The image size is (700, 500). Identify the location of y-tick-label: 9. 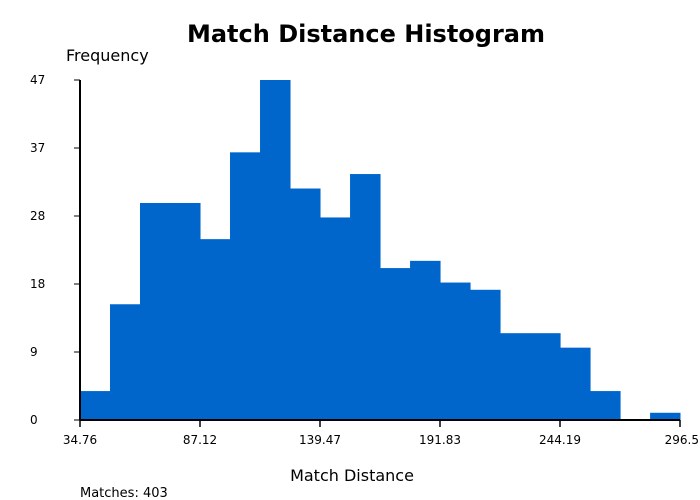
(34, 352).